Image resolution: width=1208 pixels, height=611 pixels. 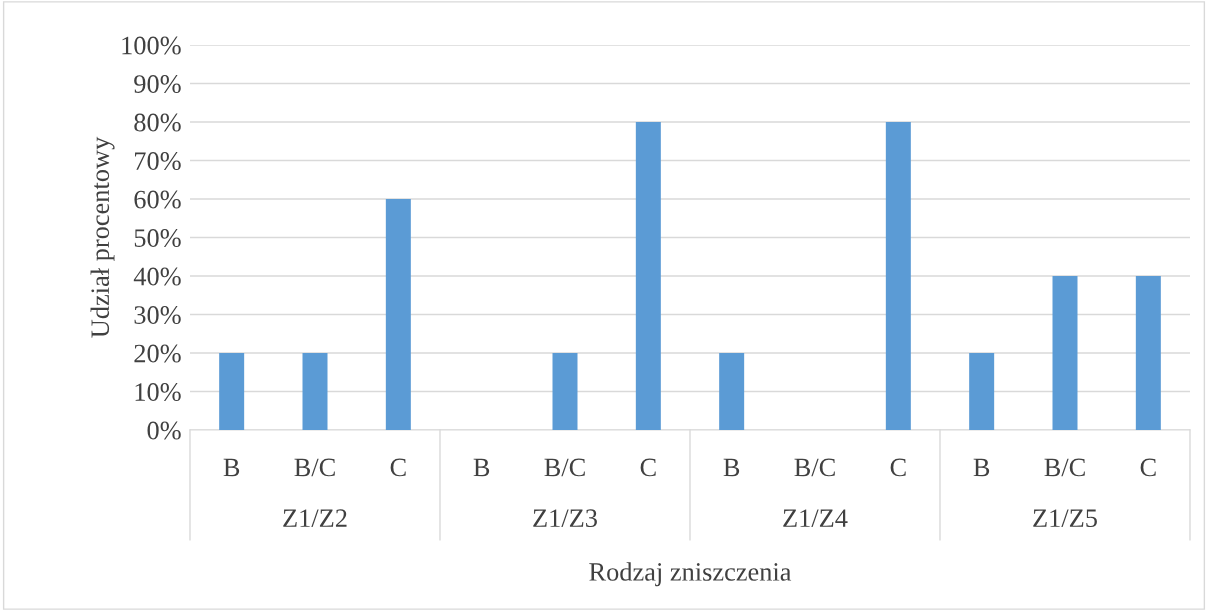 What do you see at coordinates (157, 122) in the screenshot?
I see `y-tick-label: 80%` at bounding box center [157, 122].